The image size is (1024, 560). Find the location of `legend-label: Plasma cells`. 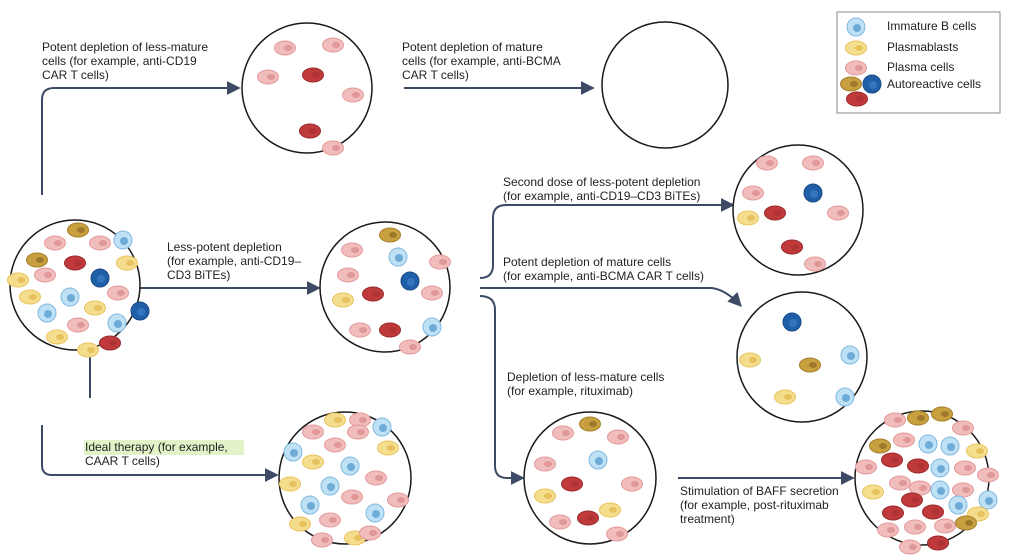

legend-label: Plasma cells is located at coordinates (920, 67).